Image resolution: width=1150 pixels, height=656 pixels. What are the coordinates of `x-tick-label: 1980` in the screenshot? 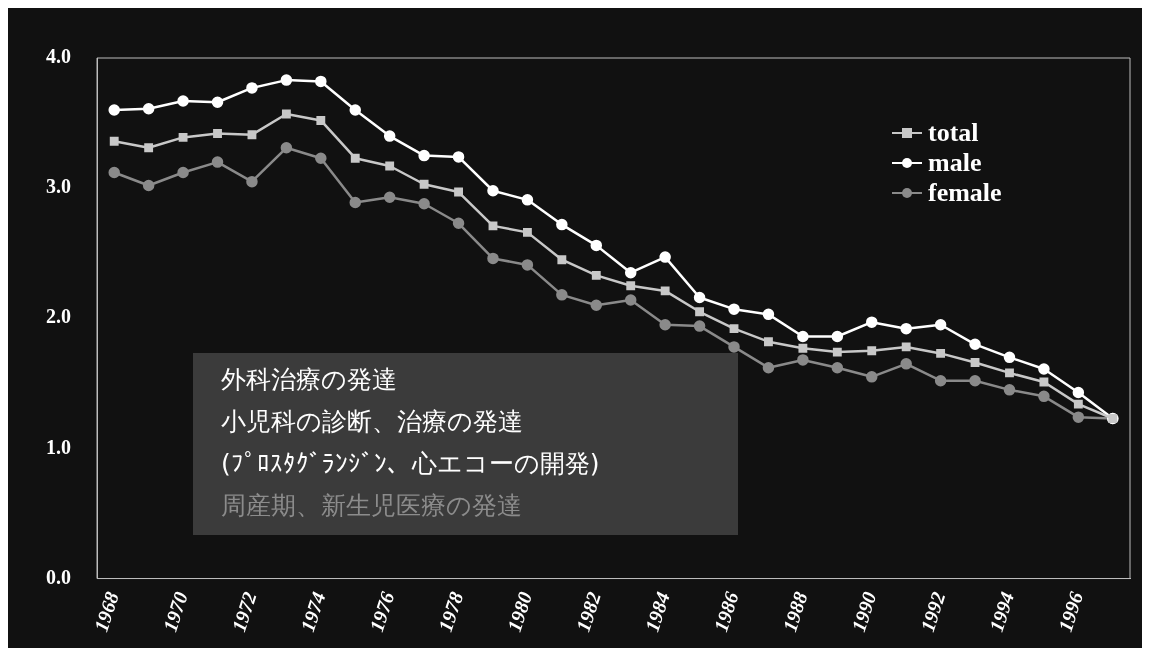 It's located at (519, 612).